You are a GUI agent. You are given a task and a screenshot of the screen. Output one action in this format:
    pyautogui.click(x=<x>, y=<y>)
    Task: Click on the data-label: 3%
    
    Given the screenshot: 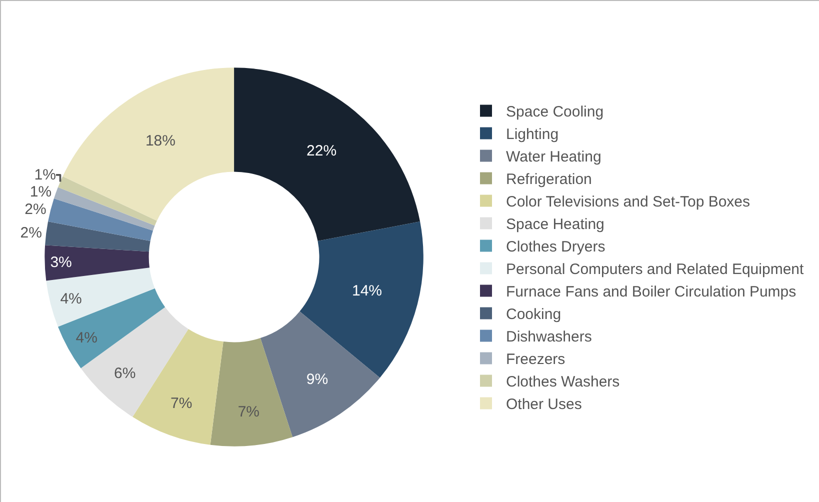 What is the action you would take?
    pyautogui.click(x=61, y=262)
    